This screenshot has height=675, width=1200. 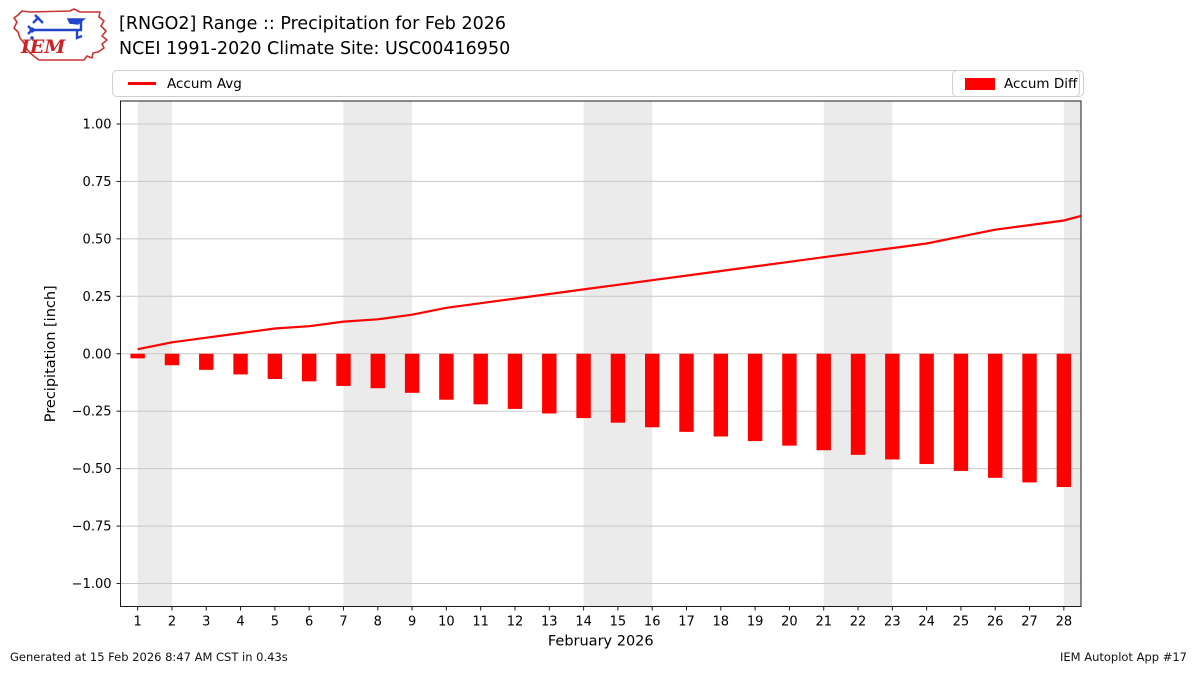 What do you see at coordinates (275, 622) in the screenshot?
I see `svg-text: 5` at bounding box center [275, 622].